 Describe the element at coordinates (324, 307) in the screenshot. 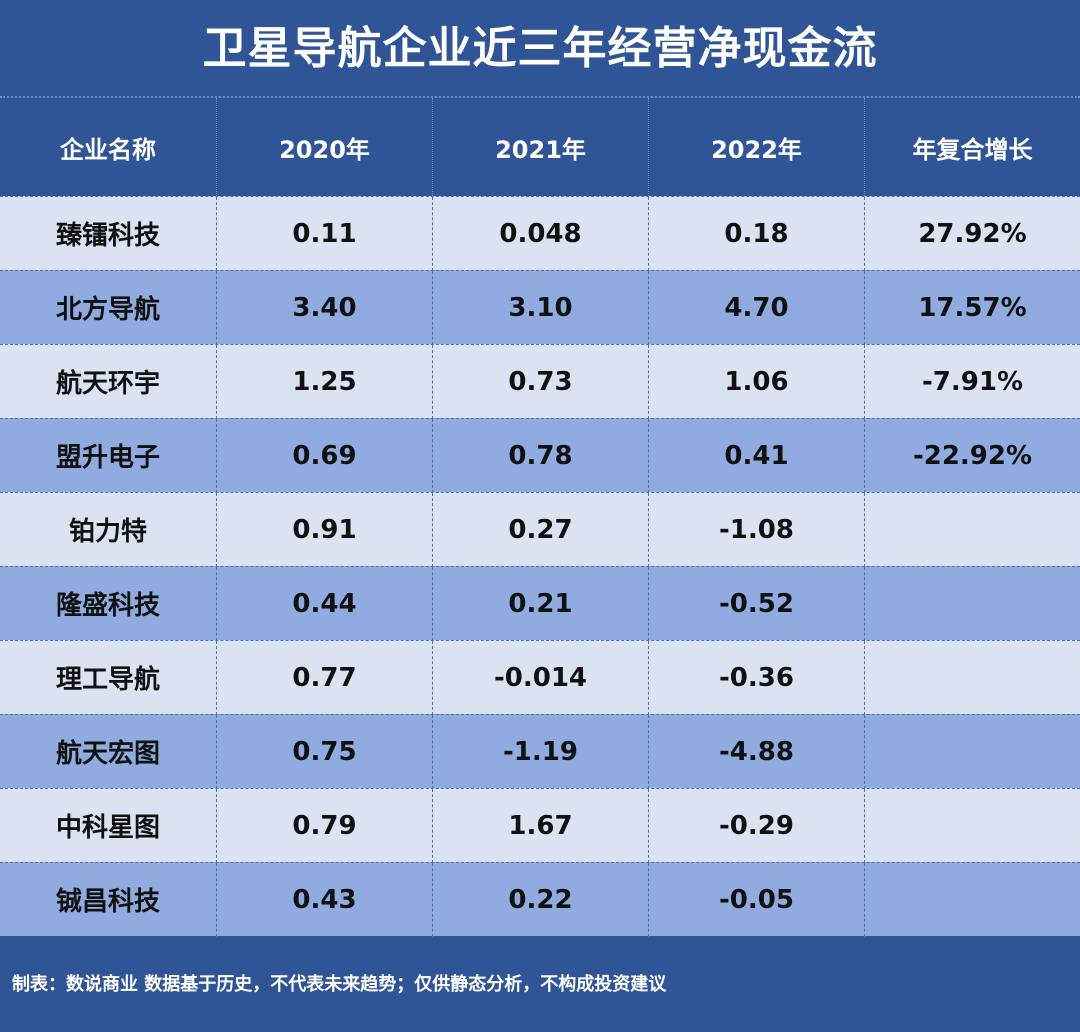

I see `value-2020-cell: 3.40` at that location.